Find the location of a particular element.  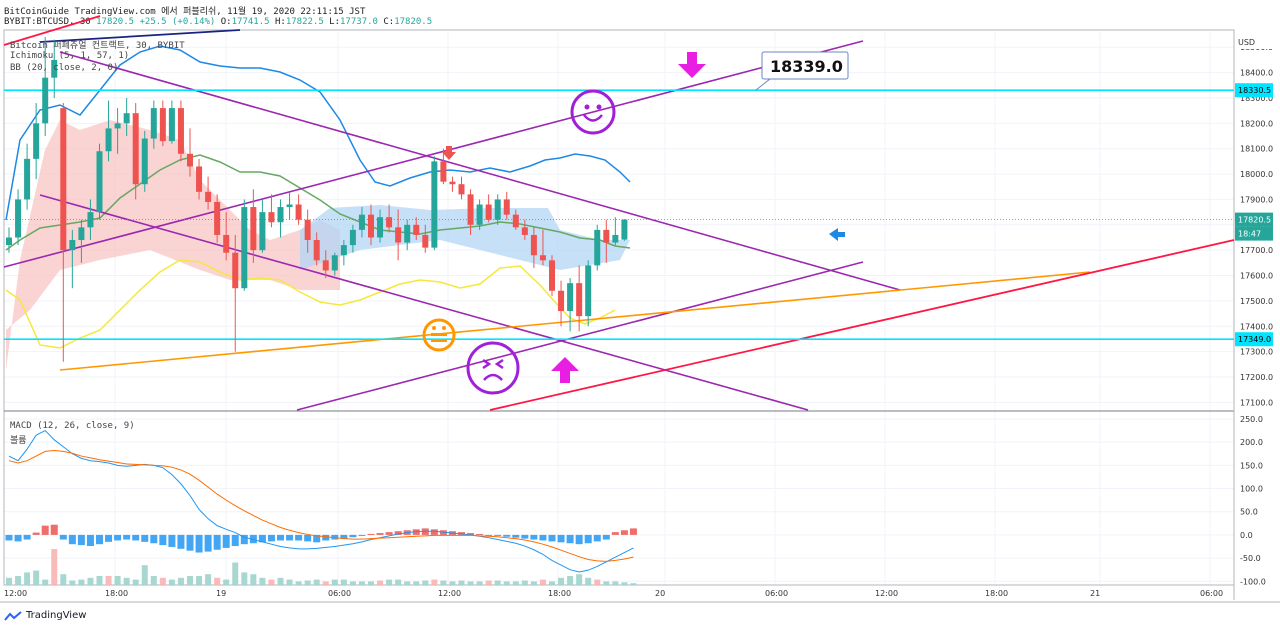

time-tick-label: 12:00 is located at coordinates (886, 593).